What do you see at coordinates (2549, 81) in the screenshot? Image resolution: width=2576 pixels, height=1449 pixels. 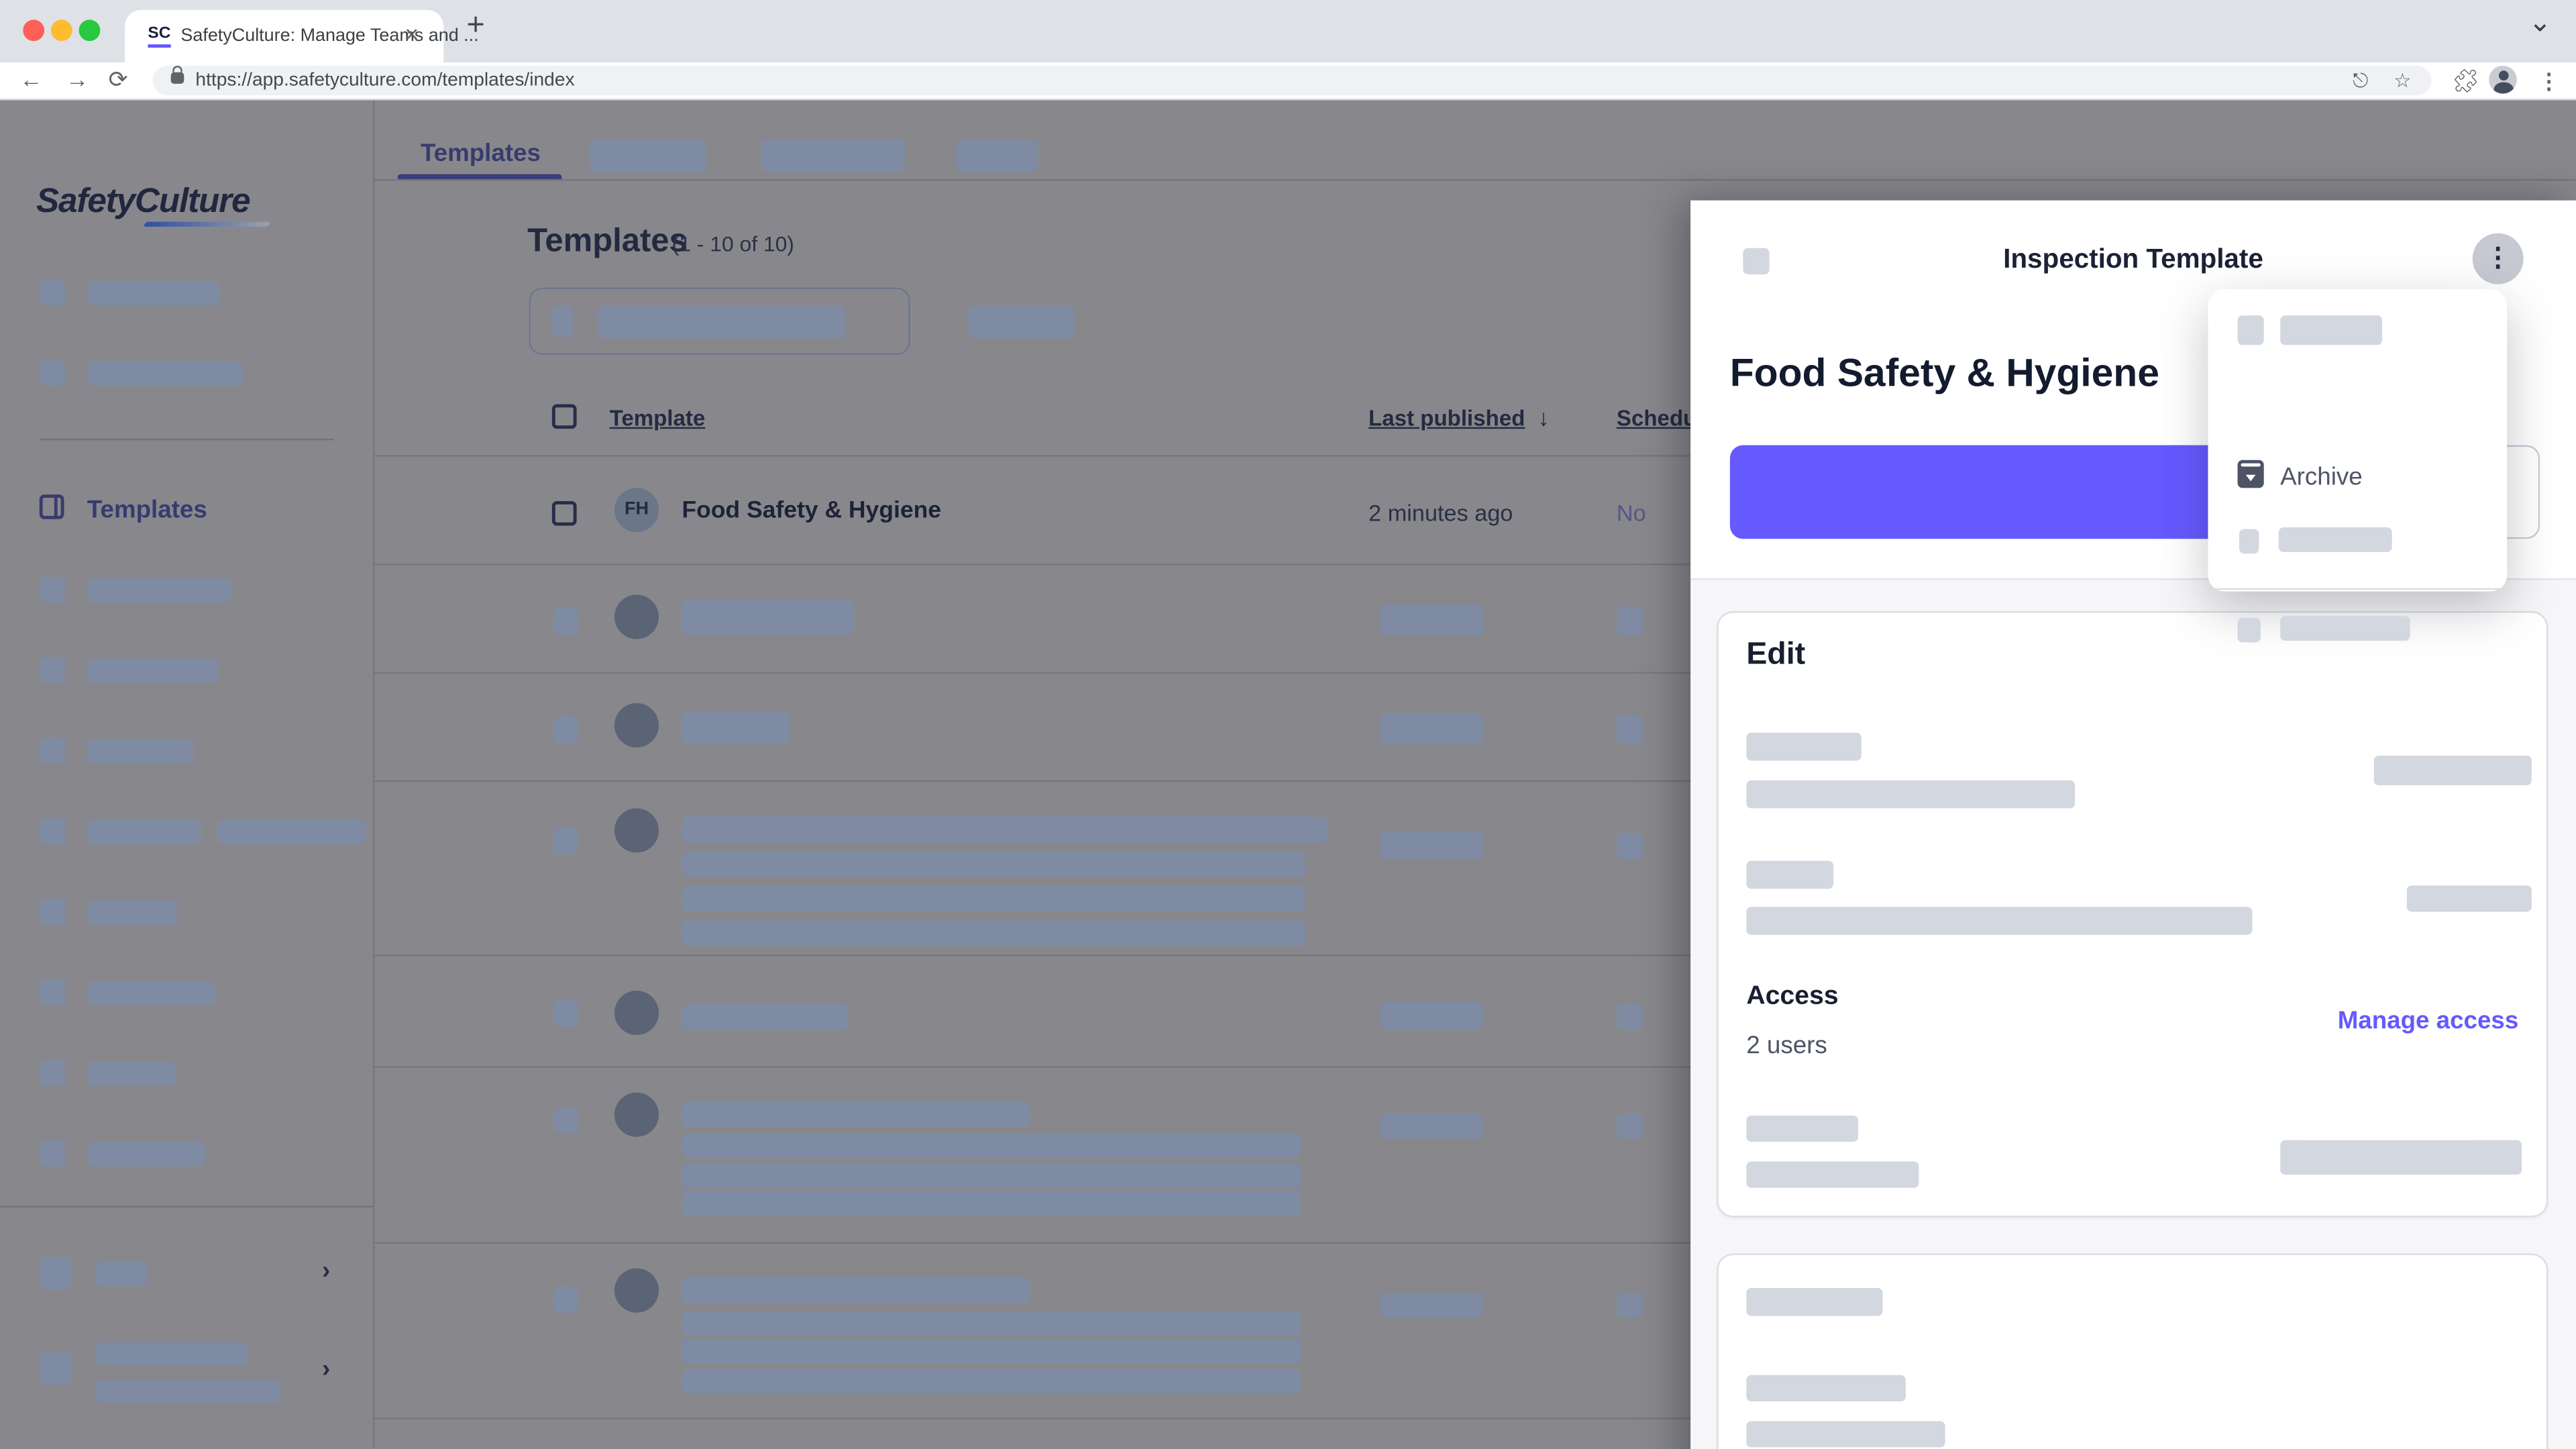 I see `browser-menu-kebab-icon: ⋮` at bounding box center [2549, 81].